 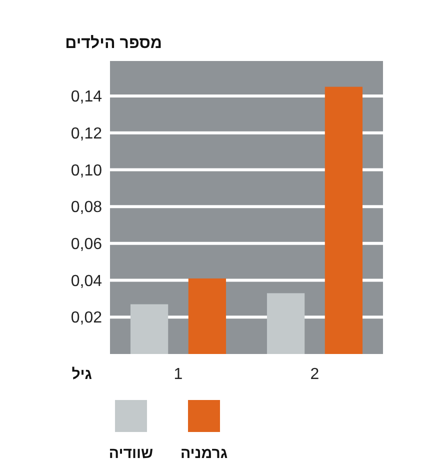 What do you see at coordinates (86, 171) in the screenshot?
I see `y-tick-label: 0,10` at bounding box center [86, 171].